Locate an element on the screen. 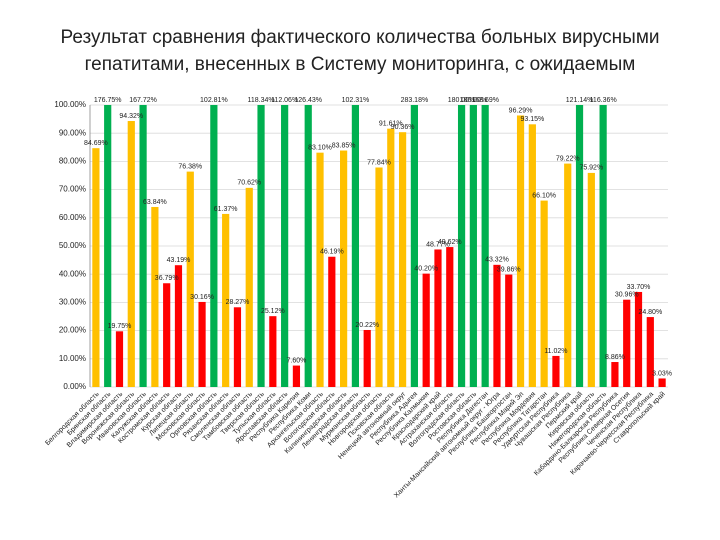 This screenshot has height=540, width=720. y-tick-label: 100.00% is located at coordinates (70, 104).